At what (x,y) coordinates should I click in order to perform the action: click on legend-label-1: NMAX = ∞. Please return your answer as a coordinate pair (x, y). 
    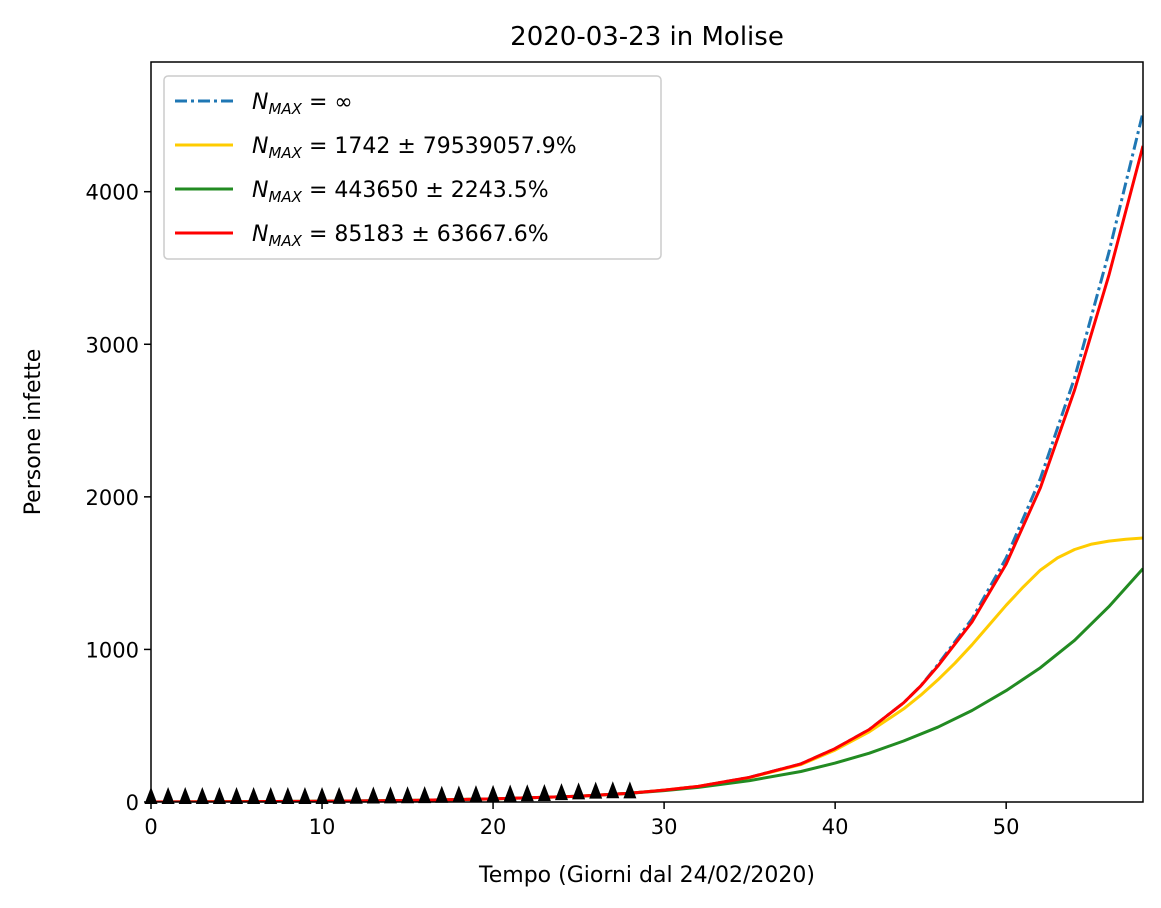
    Looking at the image, I should click on (302, 104).